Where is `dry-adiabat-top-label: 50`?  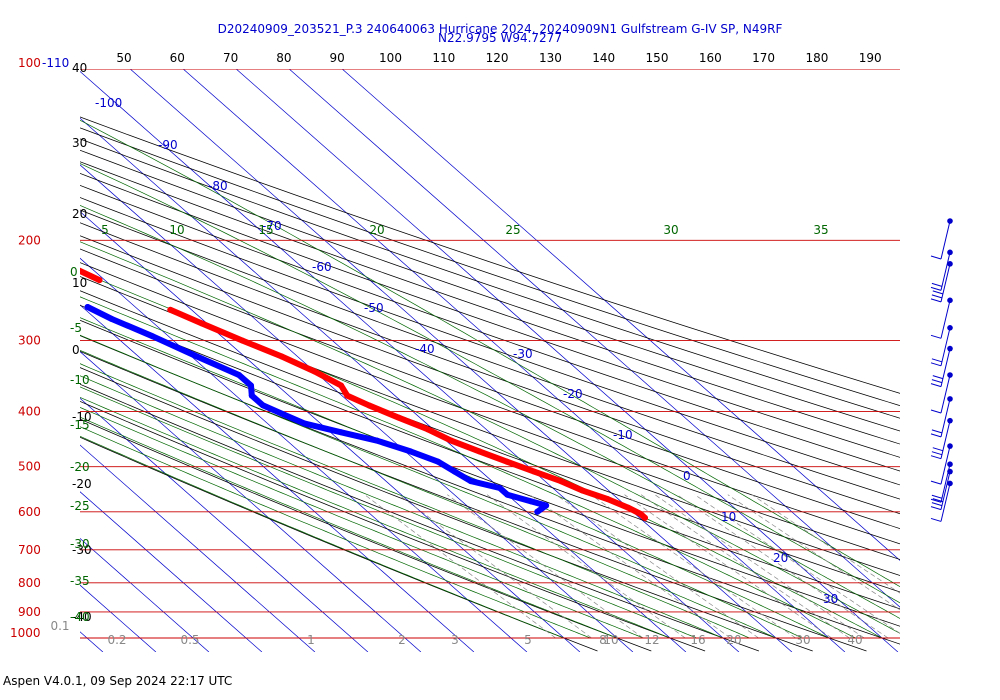
dry-adiabat-top-label: 50 is located at coordinates (123, 58).